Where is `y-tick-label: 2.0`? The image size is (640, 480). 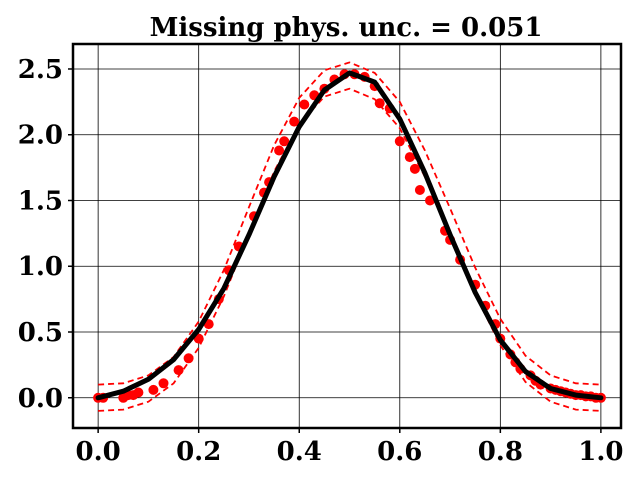 y-tick-label: 2.0 is located at coordinates (40, 136).